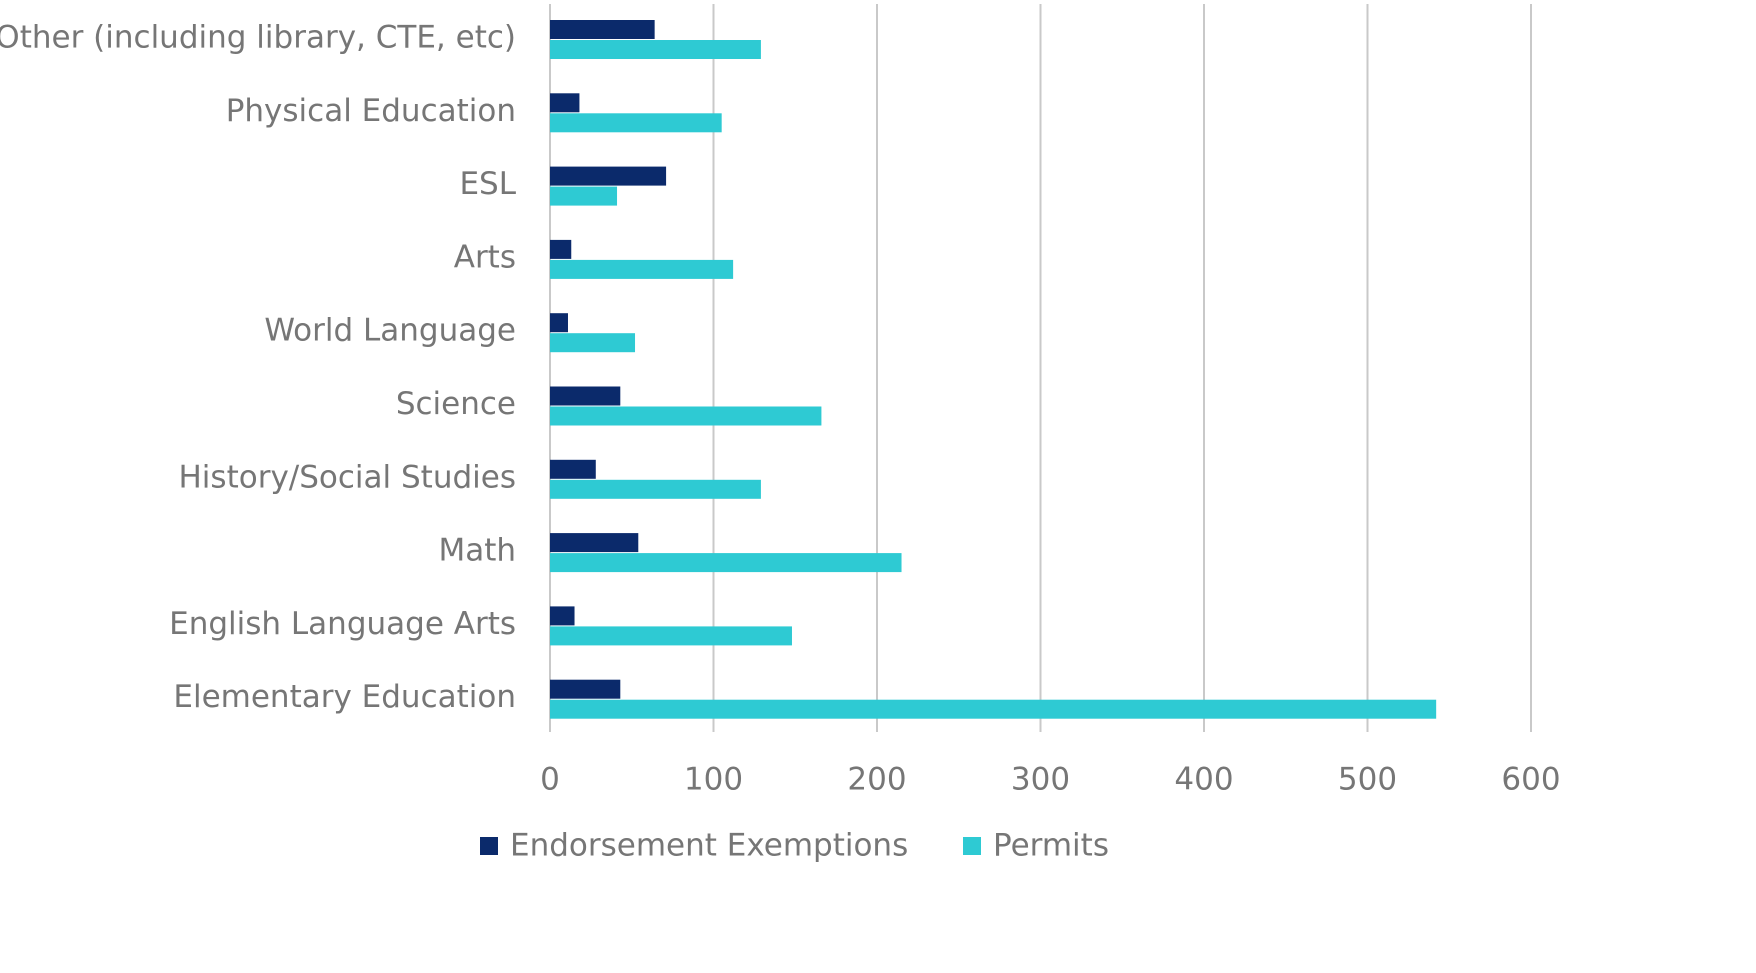 This screenshot has width=1756, height=973. Describe the element at coordinates (456, 404) in the screenshot. I see `y-tick-label: Science` at that location.